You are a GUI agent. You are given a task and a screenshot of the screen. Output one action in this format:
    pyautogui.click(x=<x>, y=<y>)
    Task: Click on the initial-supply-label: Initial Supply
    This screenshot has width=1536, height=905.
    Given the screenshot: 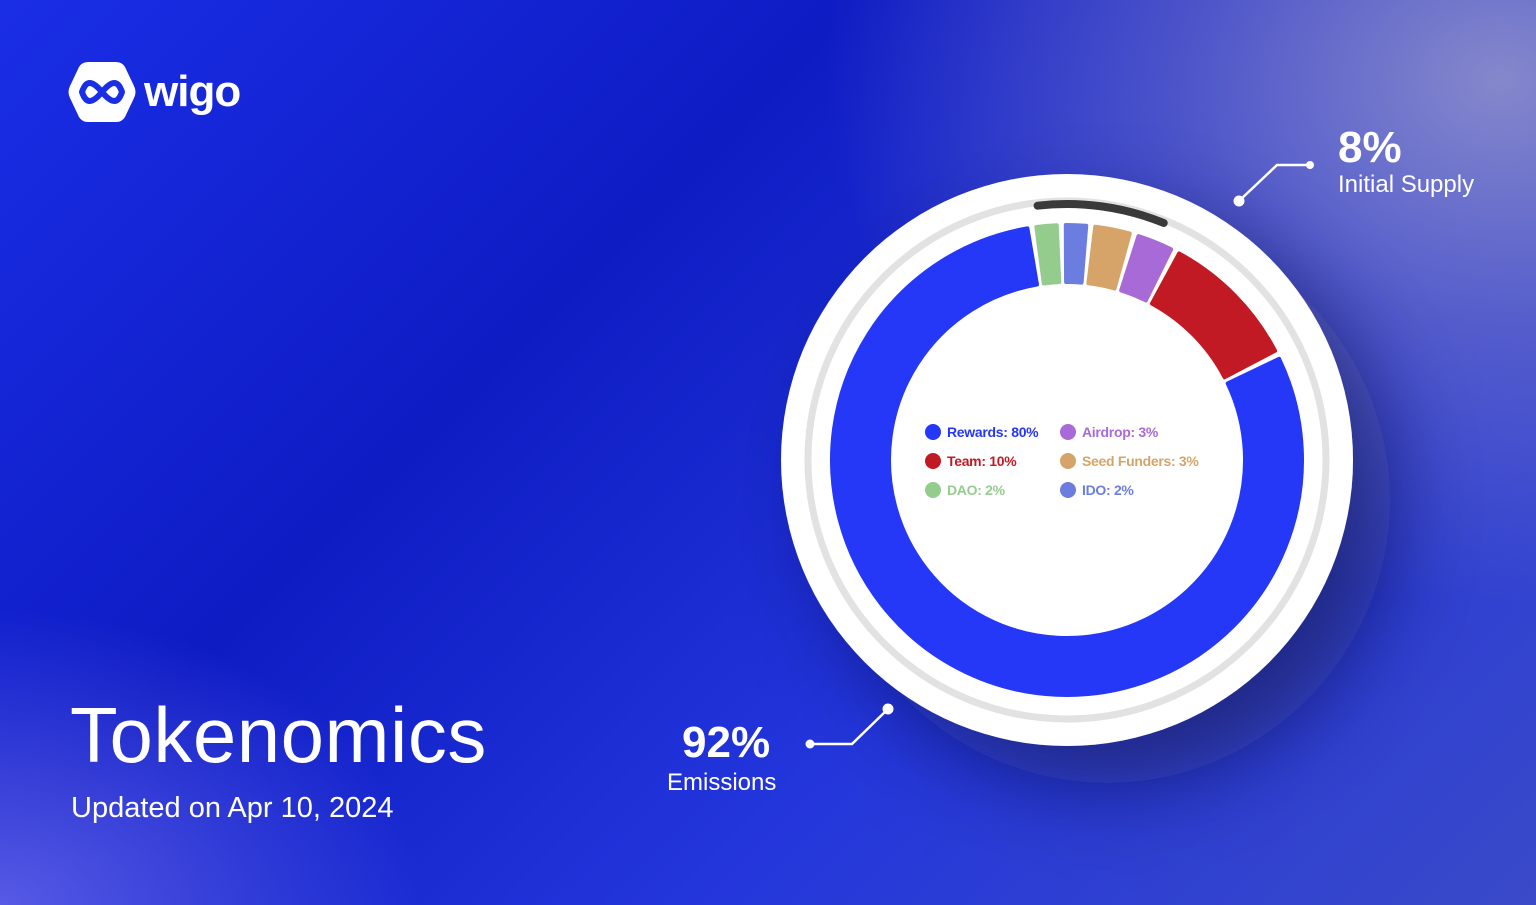 What is the action you would take?
    pyautogui.click(x=1406, y=184)
    